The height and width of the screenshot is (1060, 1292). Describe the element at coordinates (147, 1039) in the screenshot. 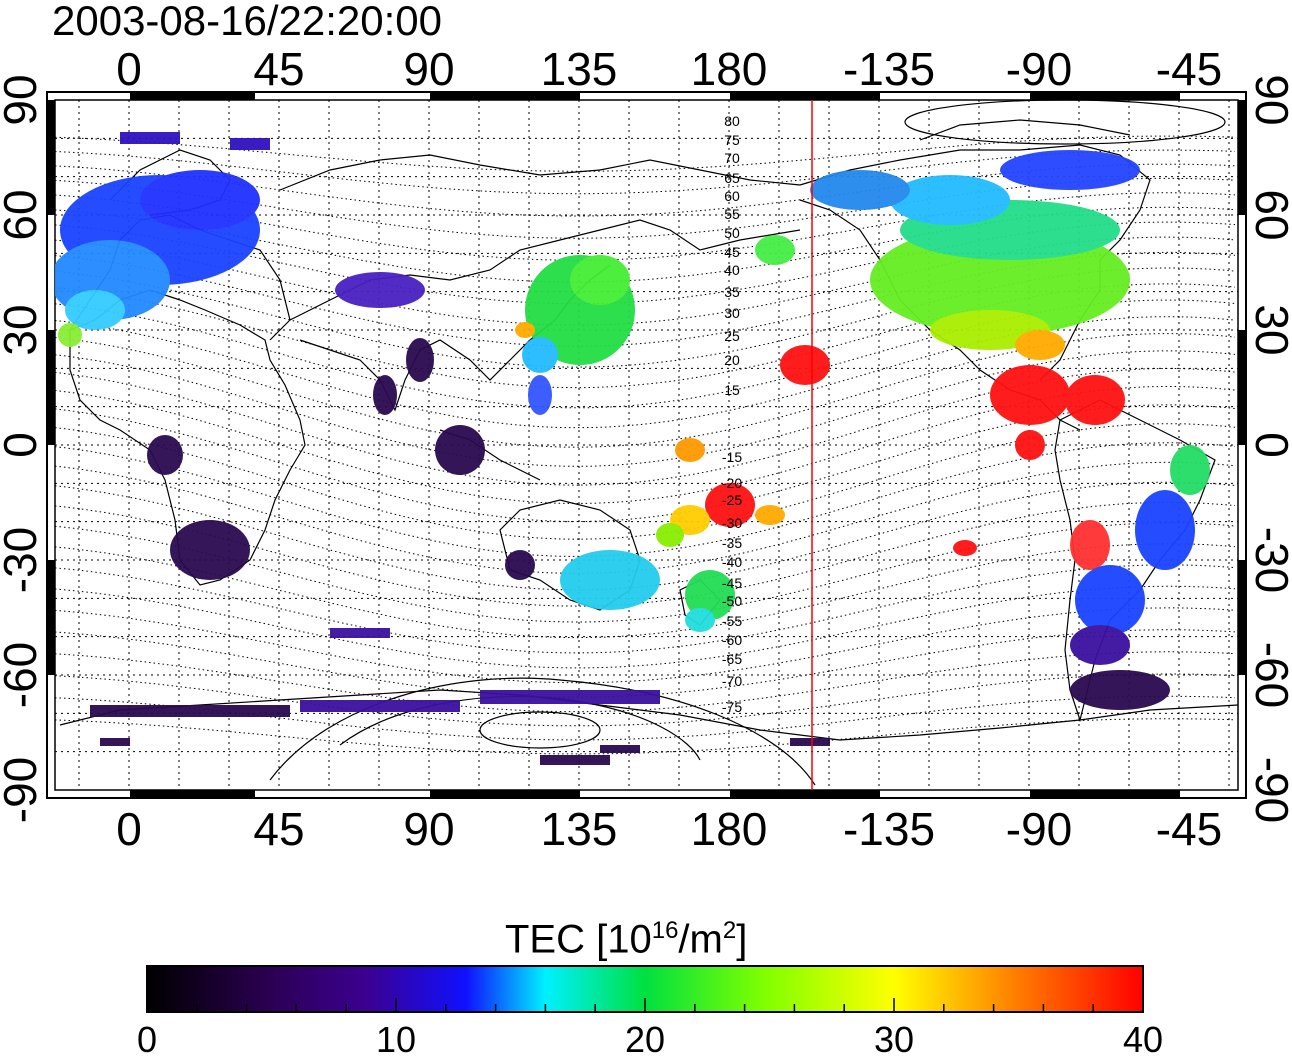

I see `colorbar-tick-label: 0` at that location.